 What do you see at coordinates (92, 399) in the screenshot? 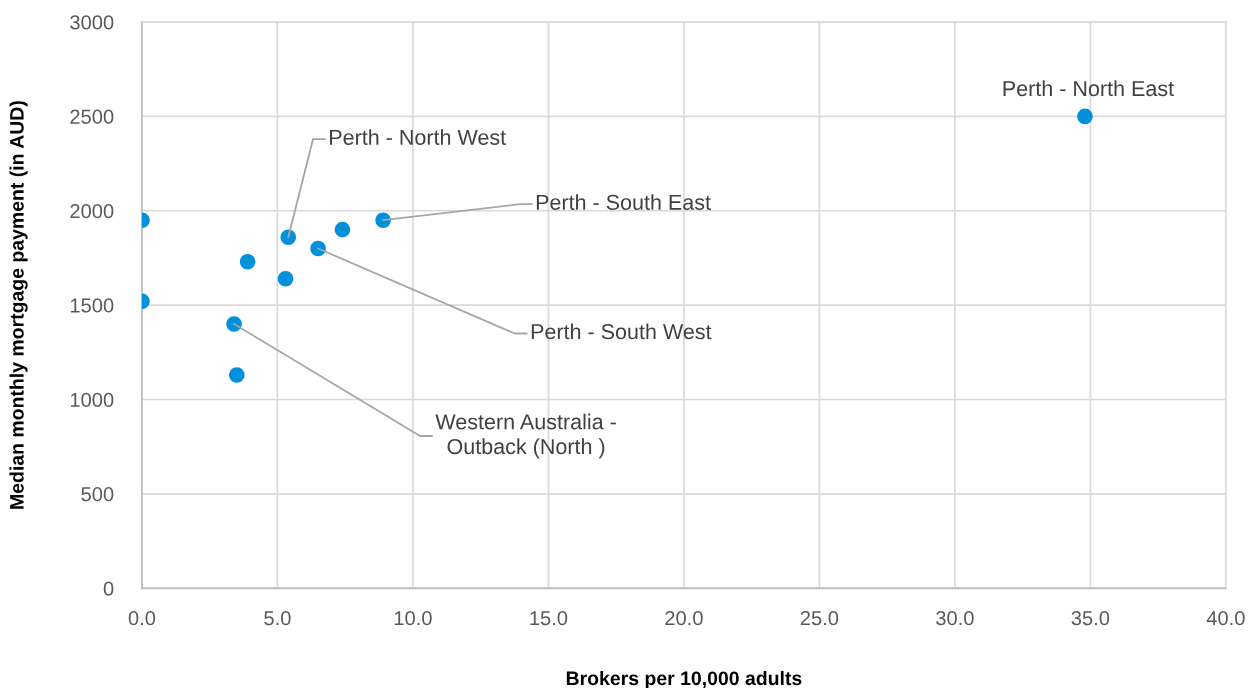
I see `y-tick-label: 1000` at bounding box center [92, 399].